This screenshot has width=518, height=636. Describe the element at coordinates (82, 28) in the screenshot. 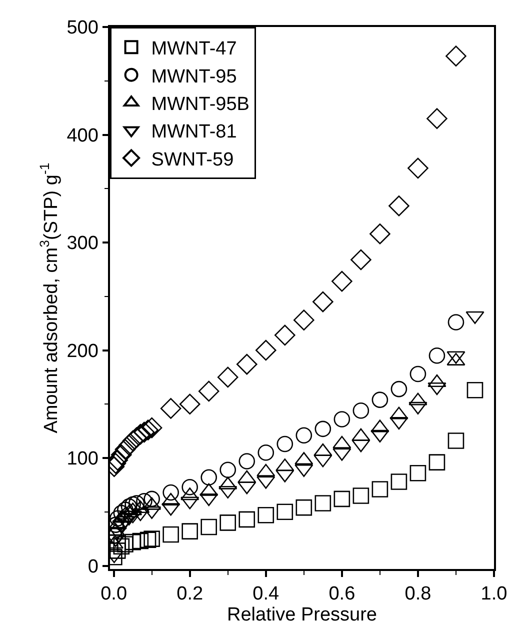

I see `y-tick-label: 500` at that location.